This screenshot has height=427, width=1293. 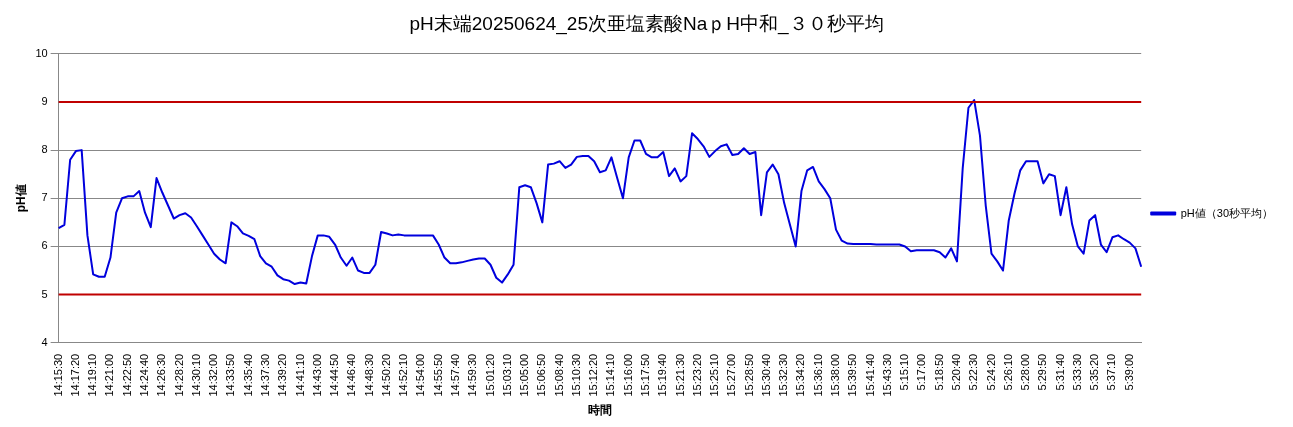 What do you see at coordinates (524, 375) in the screenshot?
I see `x-tick-label: 15:05:00` at bounding box center [524, 375].